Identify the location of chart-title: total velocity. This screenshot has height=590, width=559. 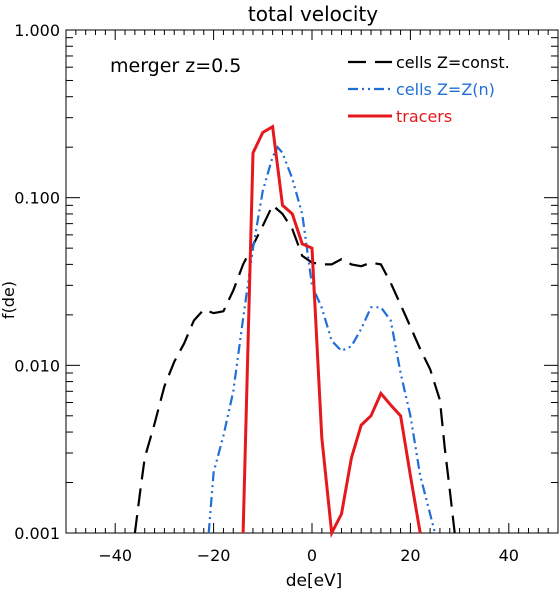
(313, 14).